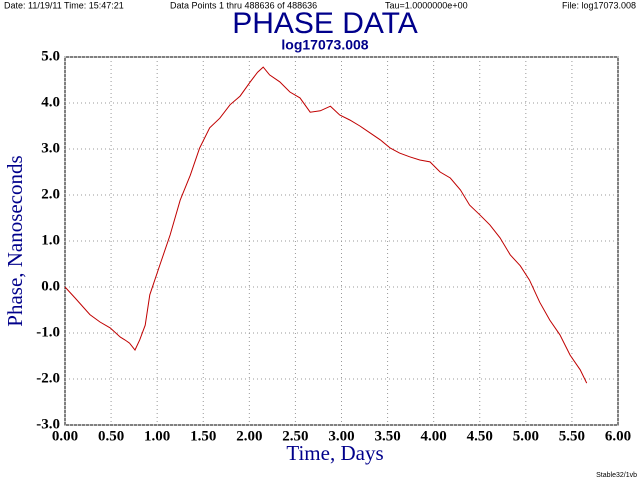 This screenshot has width=640, height=480. Describe the element at coordinates (65, 436) in the screenshot. I see `x-tick-label: 0.00` at that location.